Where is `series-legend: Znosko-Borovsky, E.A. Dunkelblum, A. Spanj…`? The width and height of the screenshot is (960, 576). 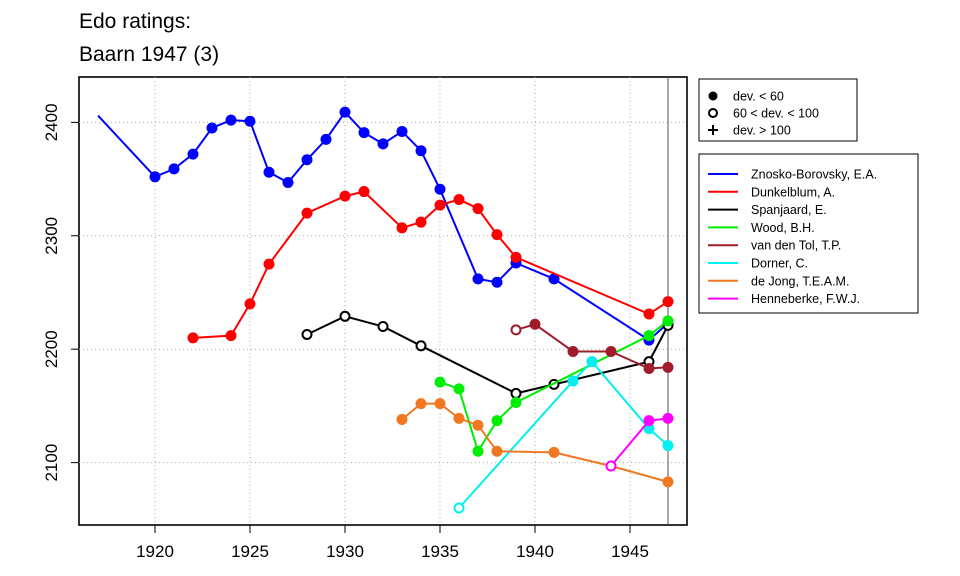
series-legend: Znosko-Borovsky, E.A. Dunkelblum, A. Spanj… is located at coordinates (792, 237).